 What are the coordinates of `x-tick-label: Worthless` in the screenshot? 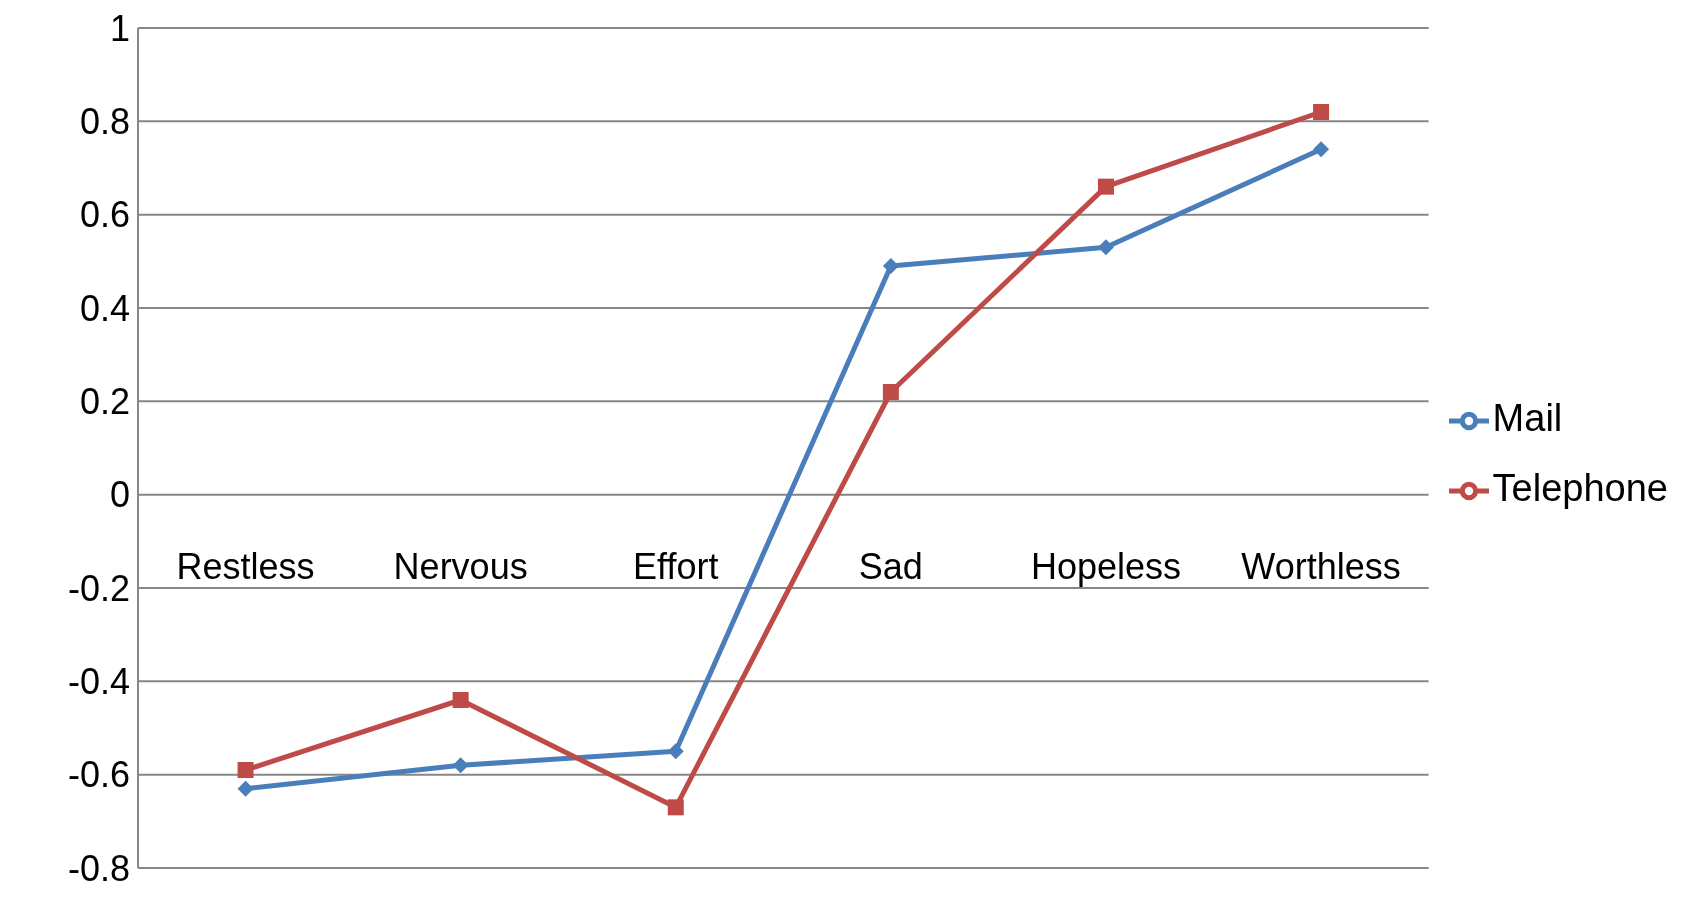 It's located at (1321, 566).